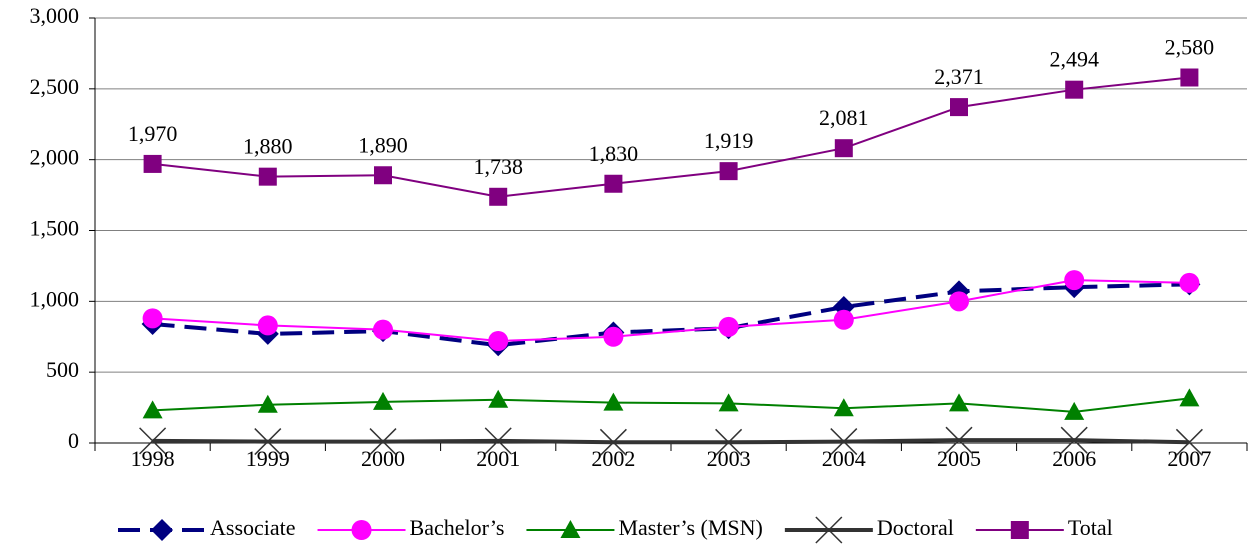  Describe the element at coordinates (62, 369) in the screenshot. I see `y-tick-label: 500` at that location.